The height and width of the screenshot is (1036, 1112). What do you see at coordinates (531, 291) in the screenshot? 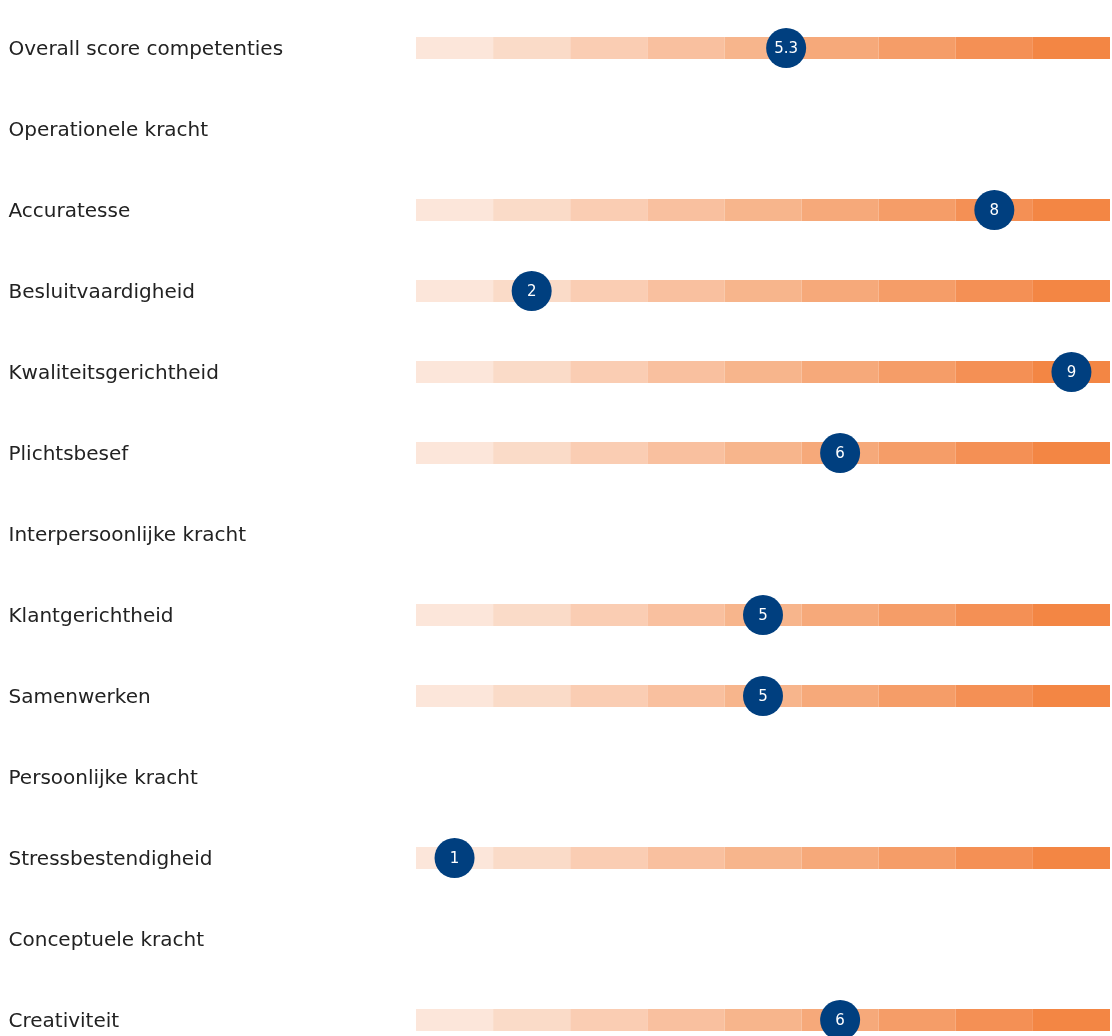
I see `data-label: 2` at bounding box center [531, 291].